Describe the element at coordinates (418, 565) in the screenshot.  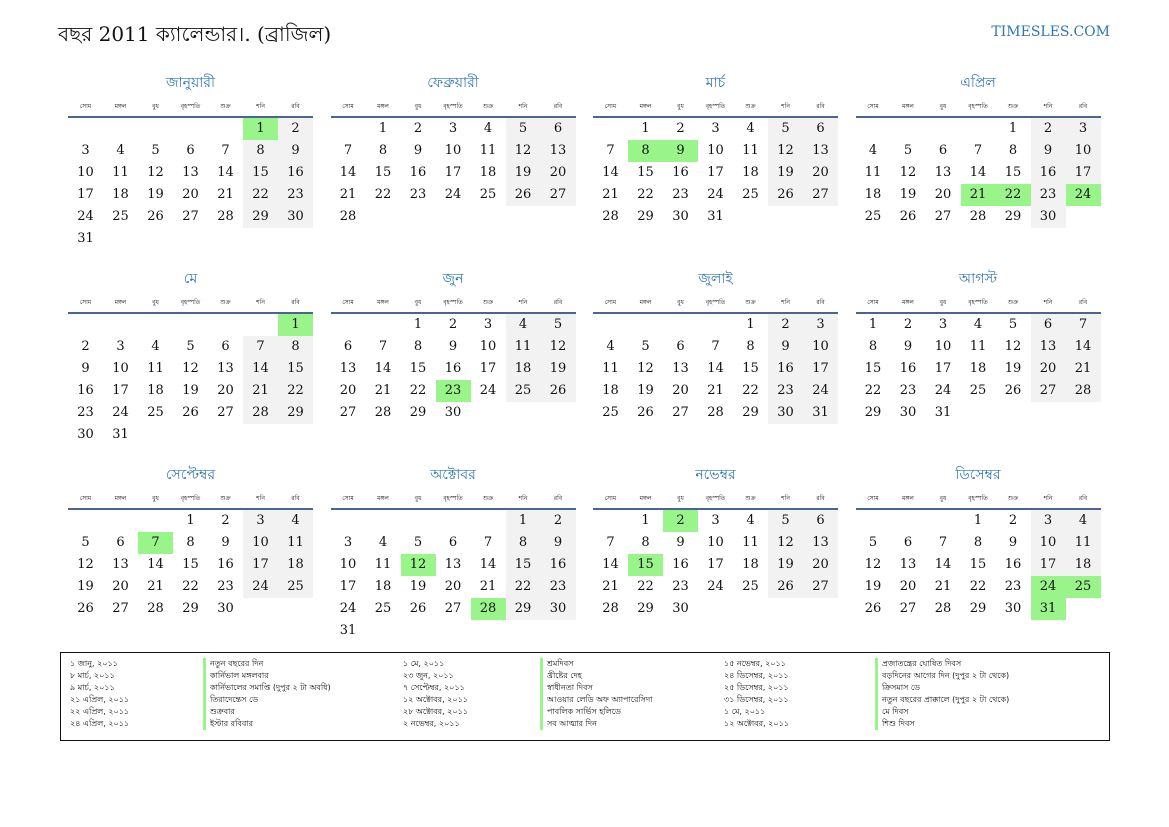
I see `holiday-day: 12` at that location.